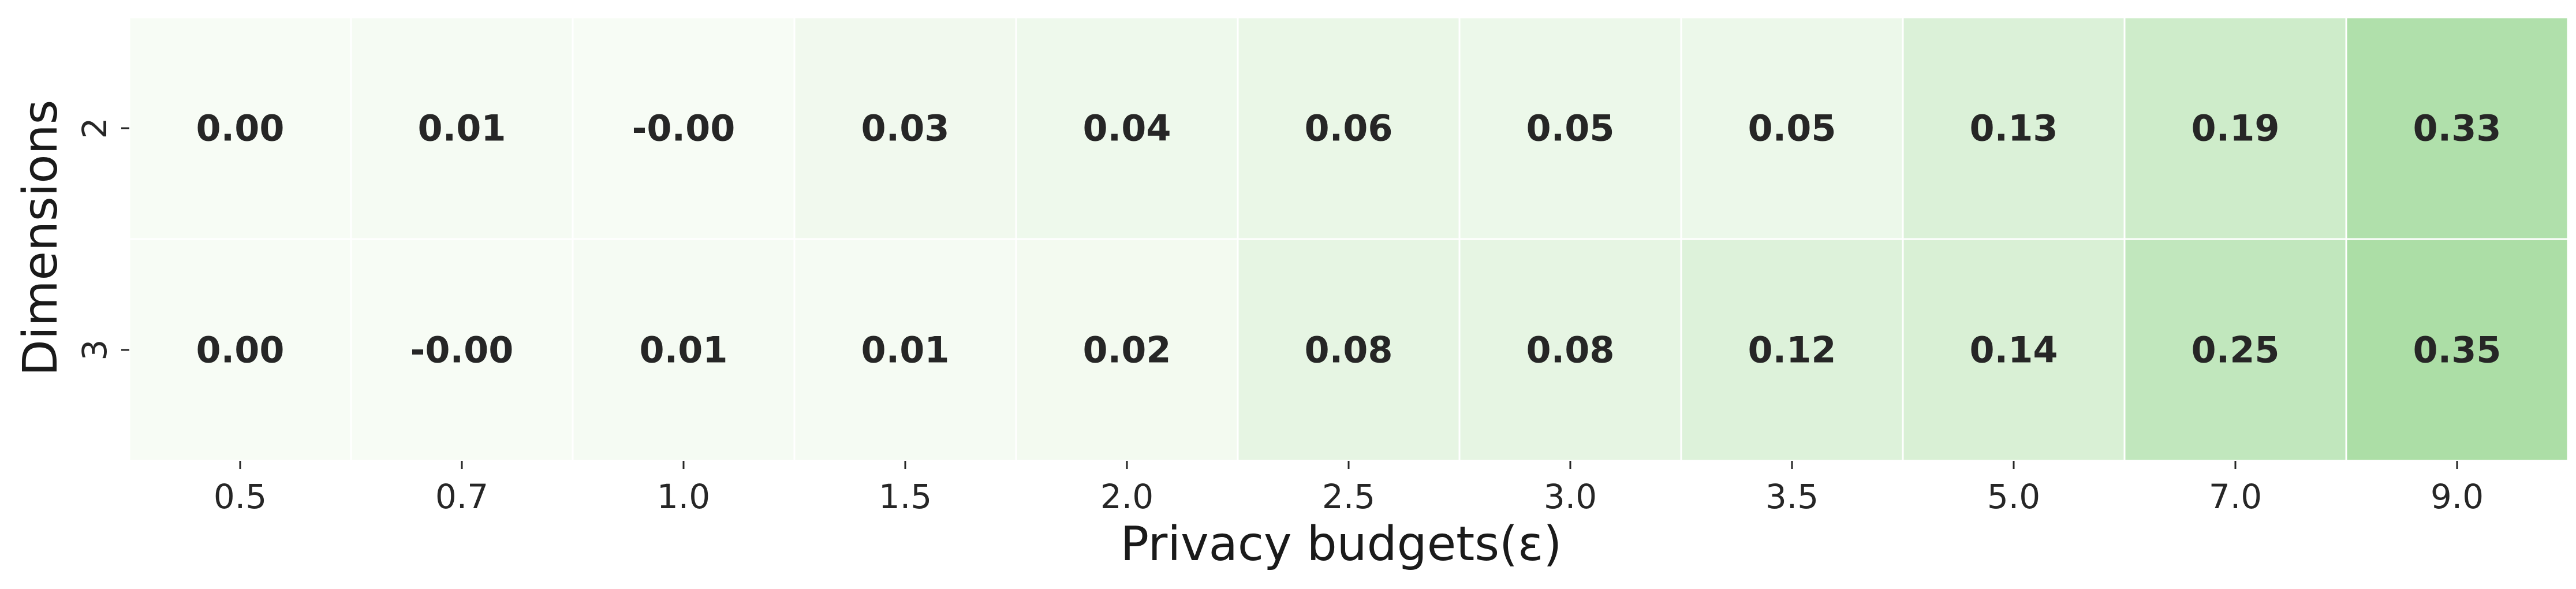  I want to click on cell-value-label: 0.12, so click(1792, 350).